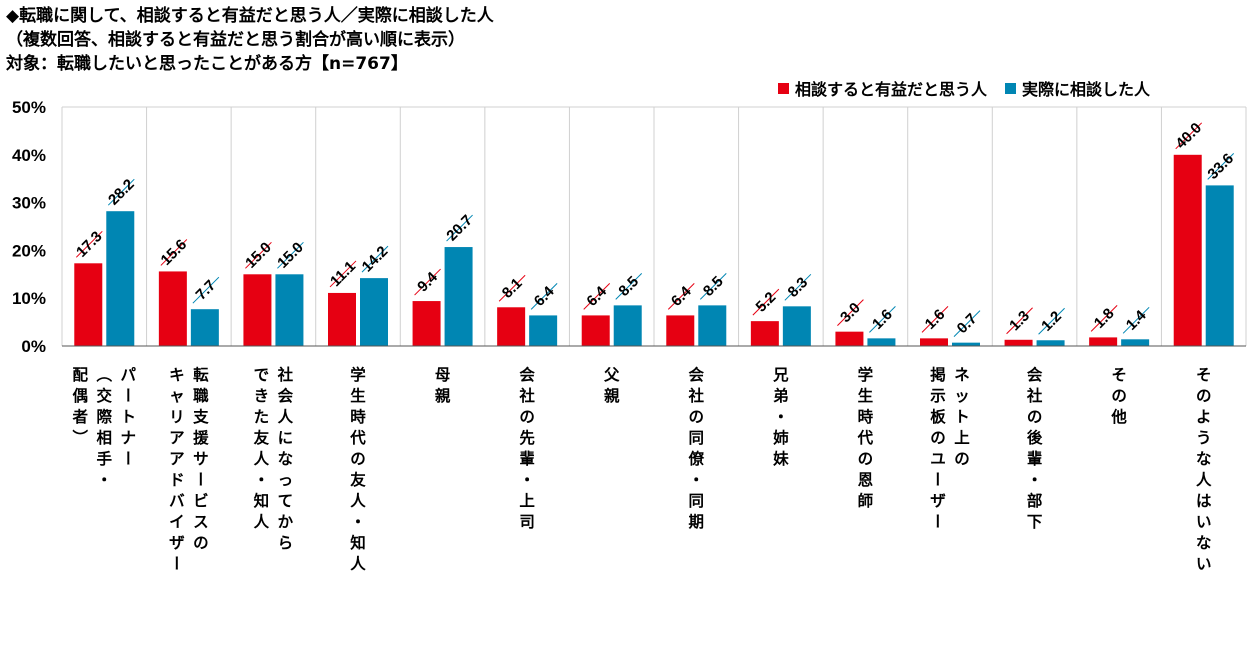 This screenshot has height=655, width=1251. What do you see at coordinates (697, 438) in the screenshot?
I see `x-category-char: 同` at bounding box center [697, 438].